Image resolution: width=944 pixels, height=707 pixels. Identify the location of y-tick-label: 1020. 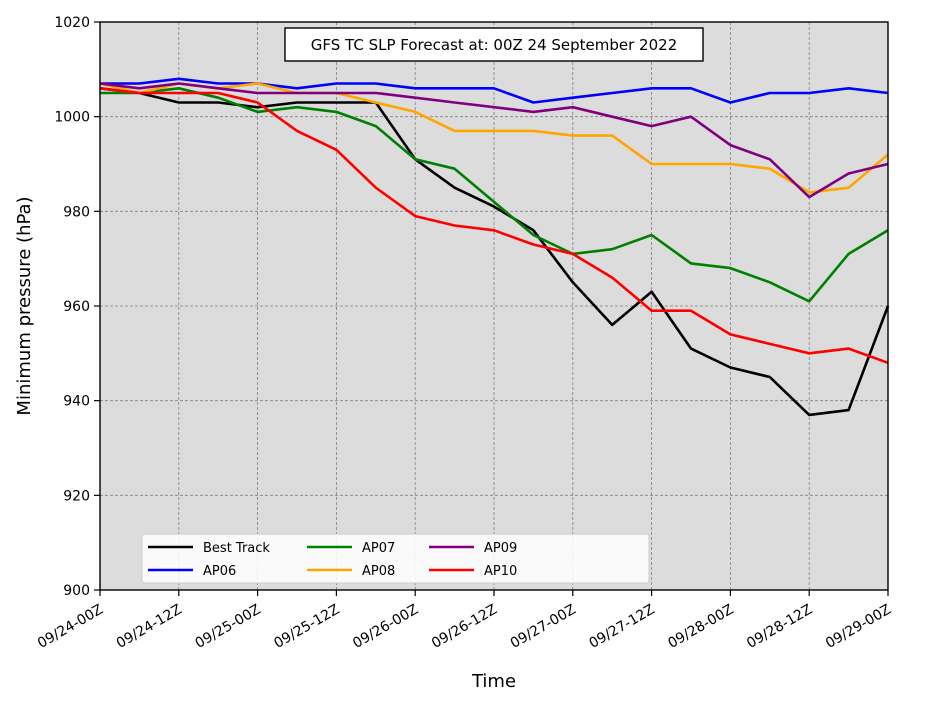
(72, 23).